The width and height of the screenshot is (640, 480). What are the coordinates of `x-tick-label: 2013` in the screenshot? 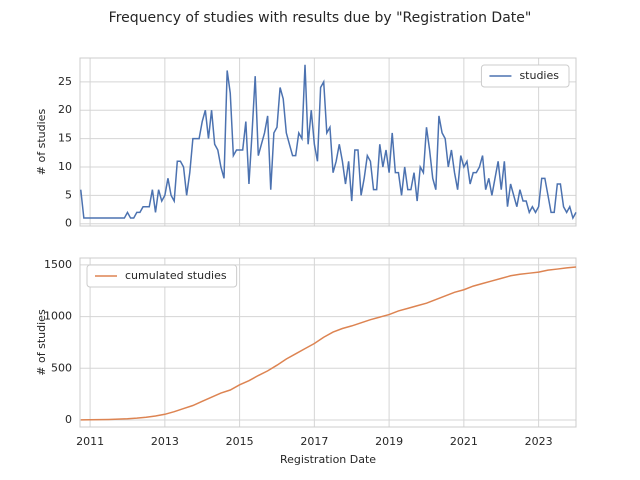 It's located at (165, 441).